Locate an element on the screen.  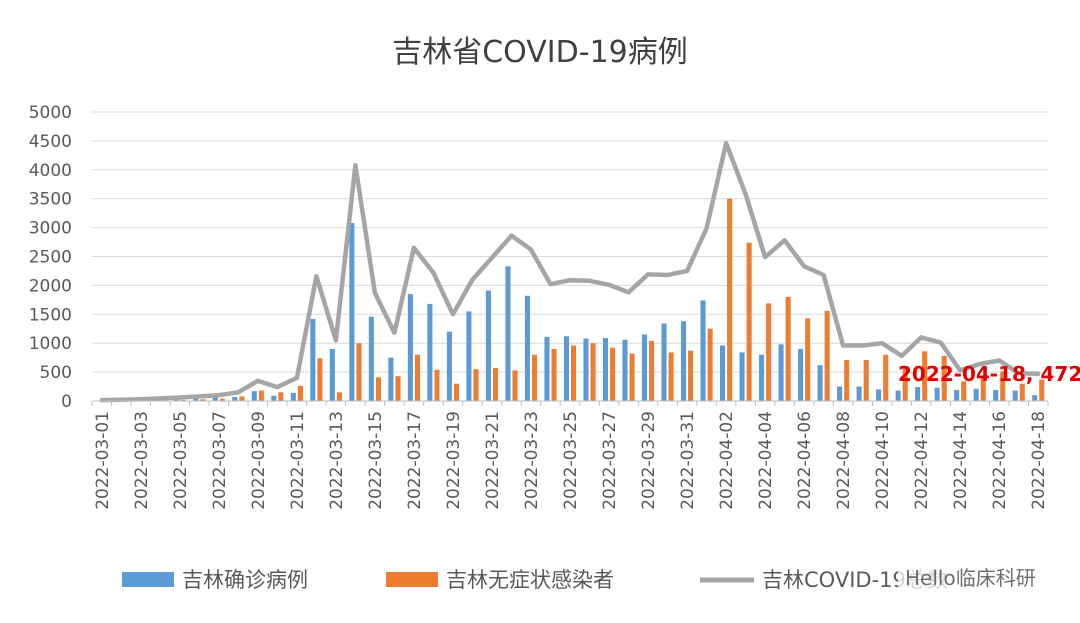
x-tick-label: 2022-03-25 is located at coordinates (571, 460).